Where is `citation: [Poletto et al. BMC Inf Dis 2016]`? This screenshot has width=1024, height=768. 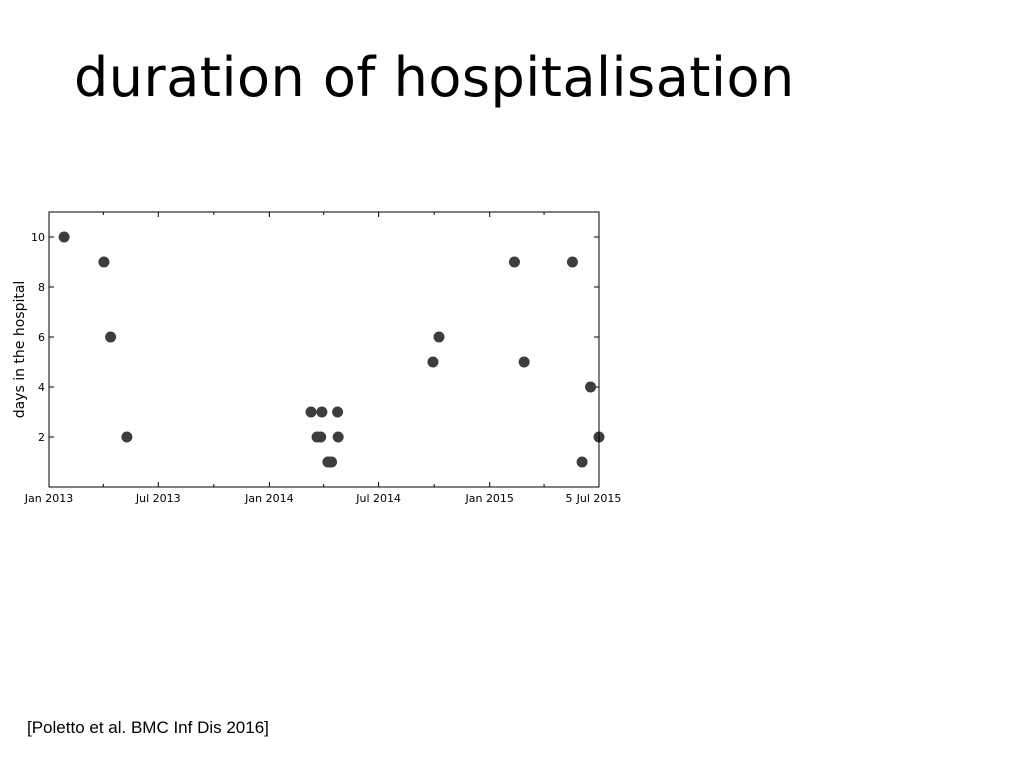 citation: [Poletto et al. BMC Inf Dis 2016] is located at coordinates (148, 727).